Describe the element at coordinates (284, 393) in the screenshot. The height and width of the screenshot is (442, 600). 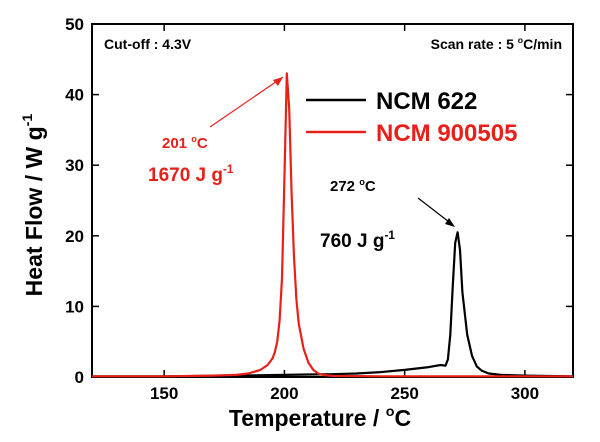
I see `x-tick-label: 200` at that location.